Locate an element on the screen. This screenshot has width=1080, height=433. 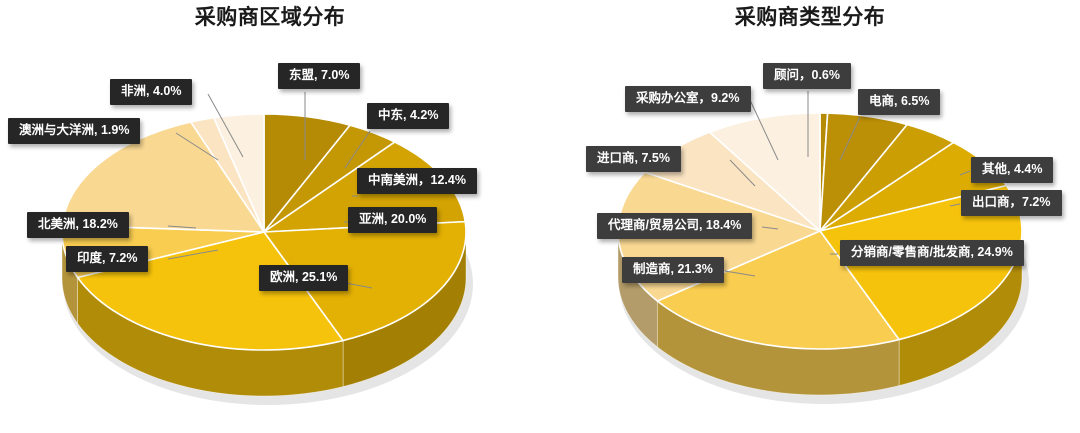
pie-data-label: 采购办公室，9.2% is located at coordinates (688, 99).